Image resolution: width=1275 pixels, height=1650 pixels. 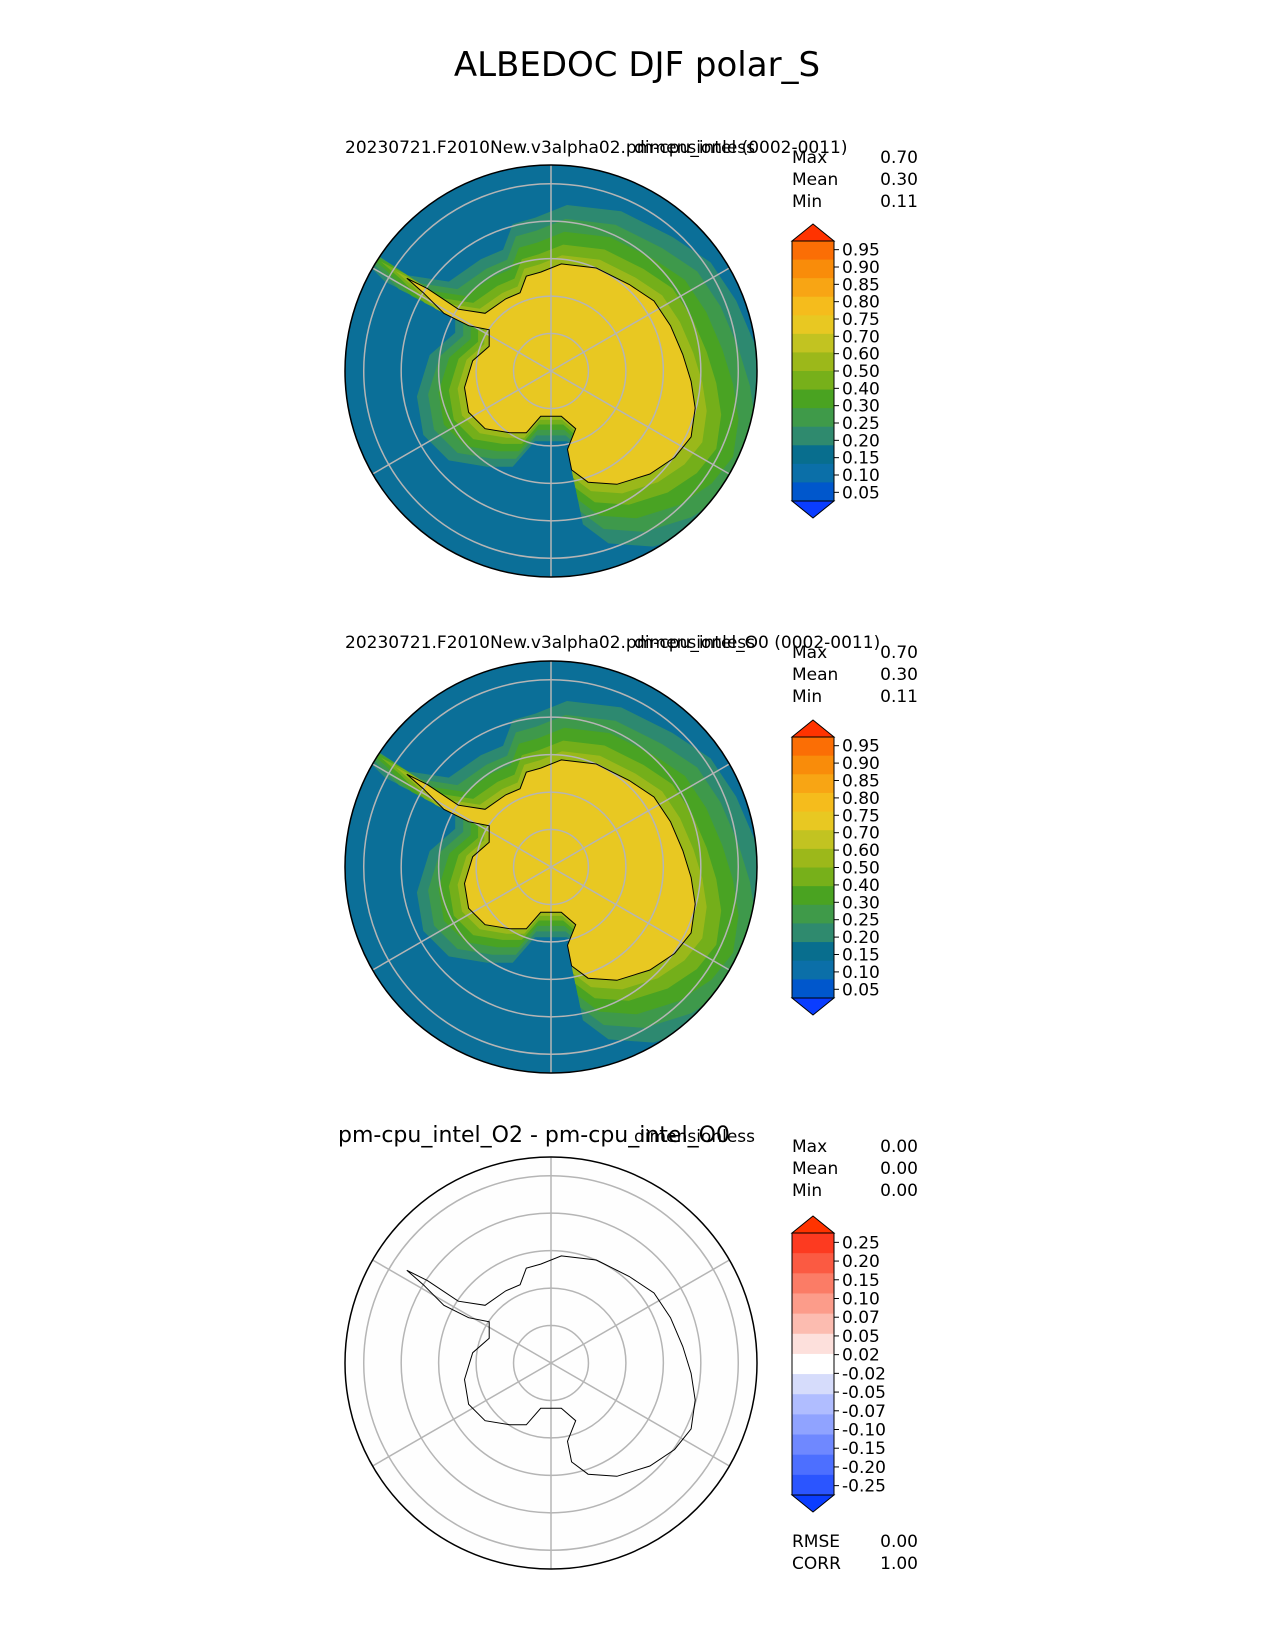 What do you see at coordinates (816, 1542) in the screenshot?
I see `stat-label-rmse: RMSE` at bounding box center [816, 1542].